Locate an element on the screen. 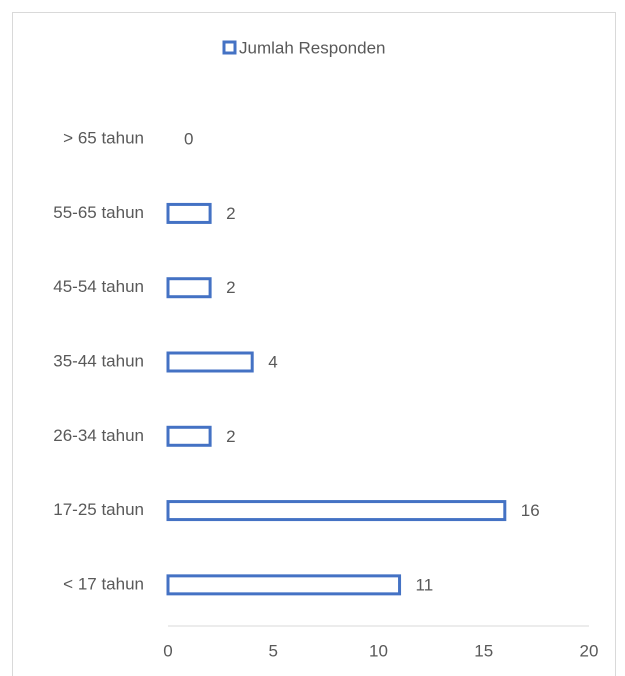  x-tick-label: 0 is located at coordinates (167, 650).